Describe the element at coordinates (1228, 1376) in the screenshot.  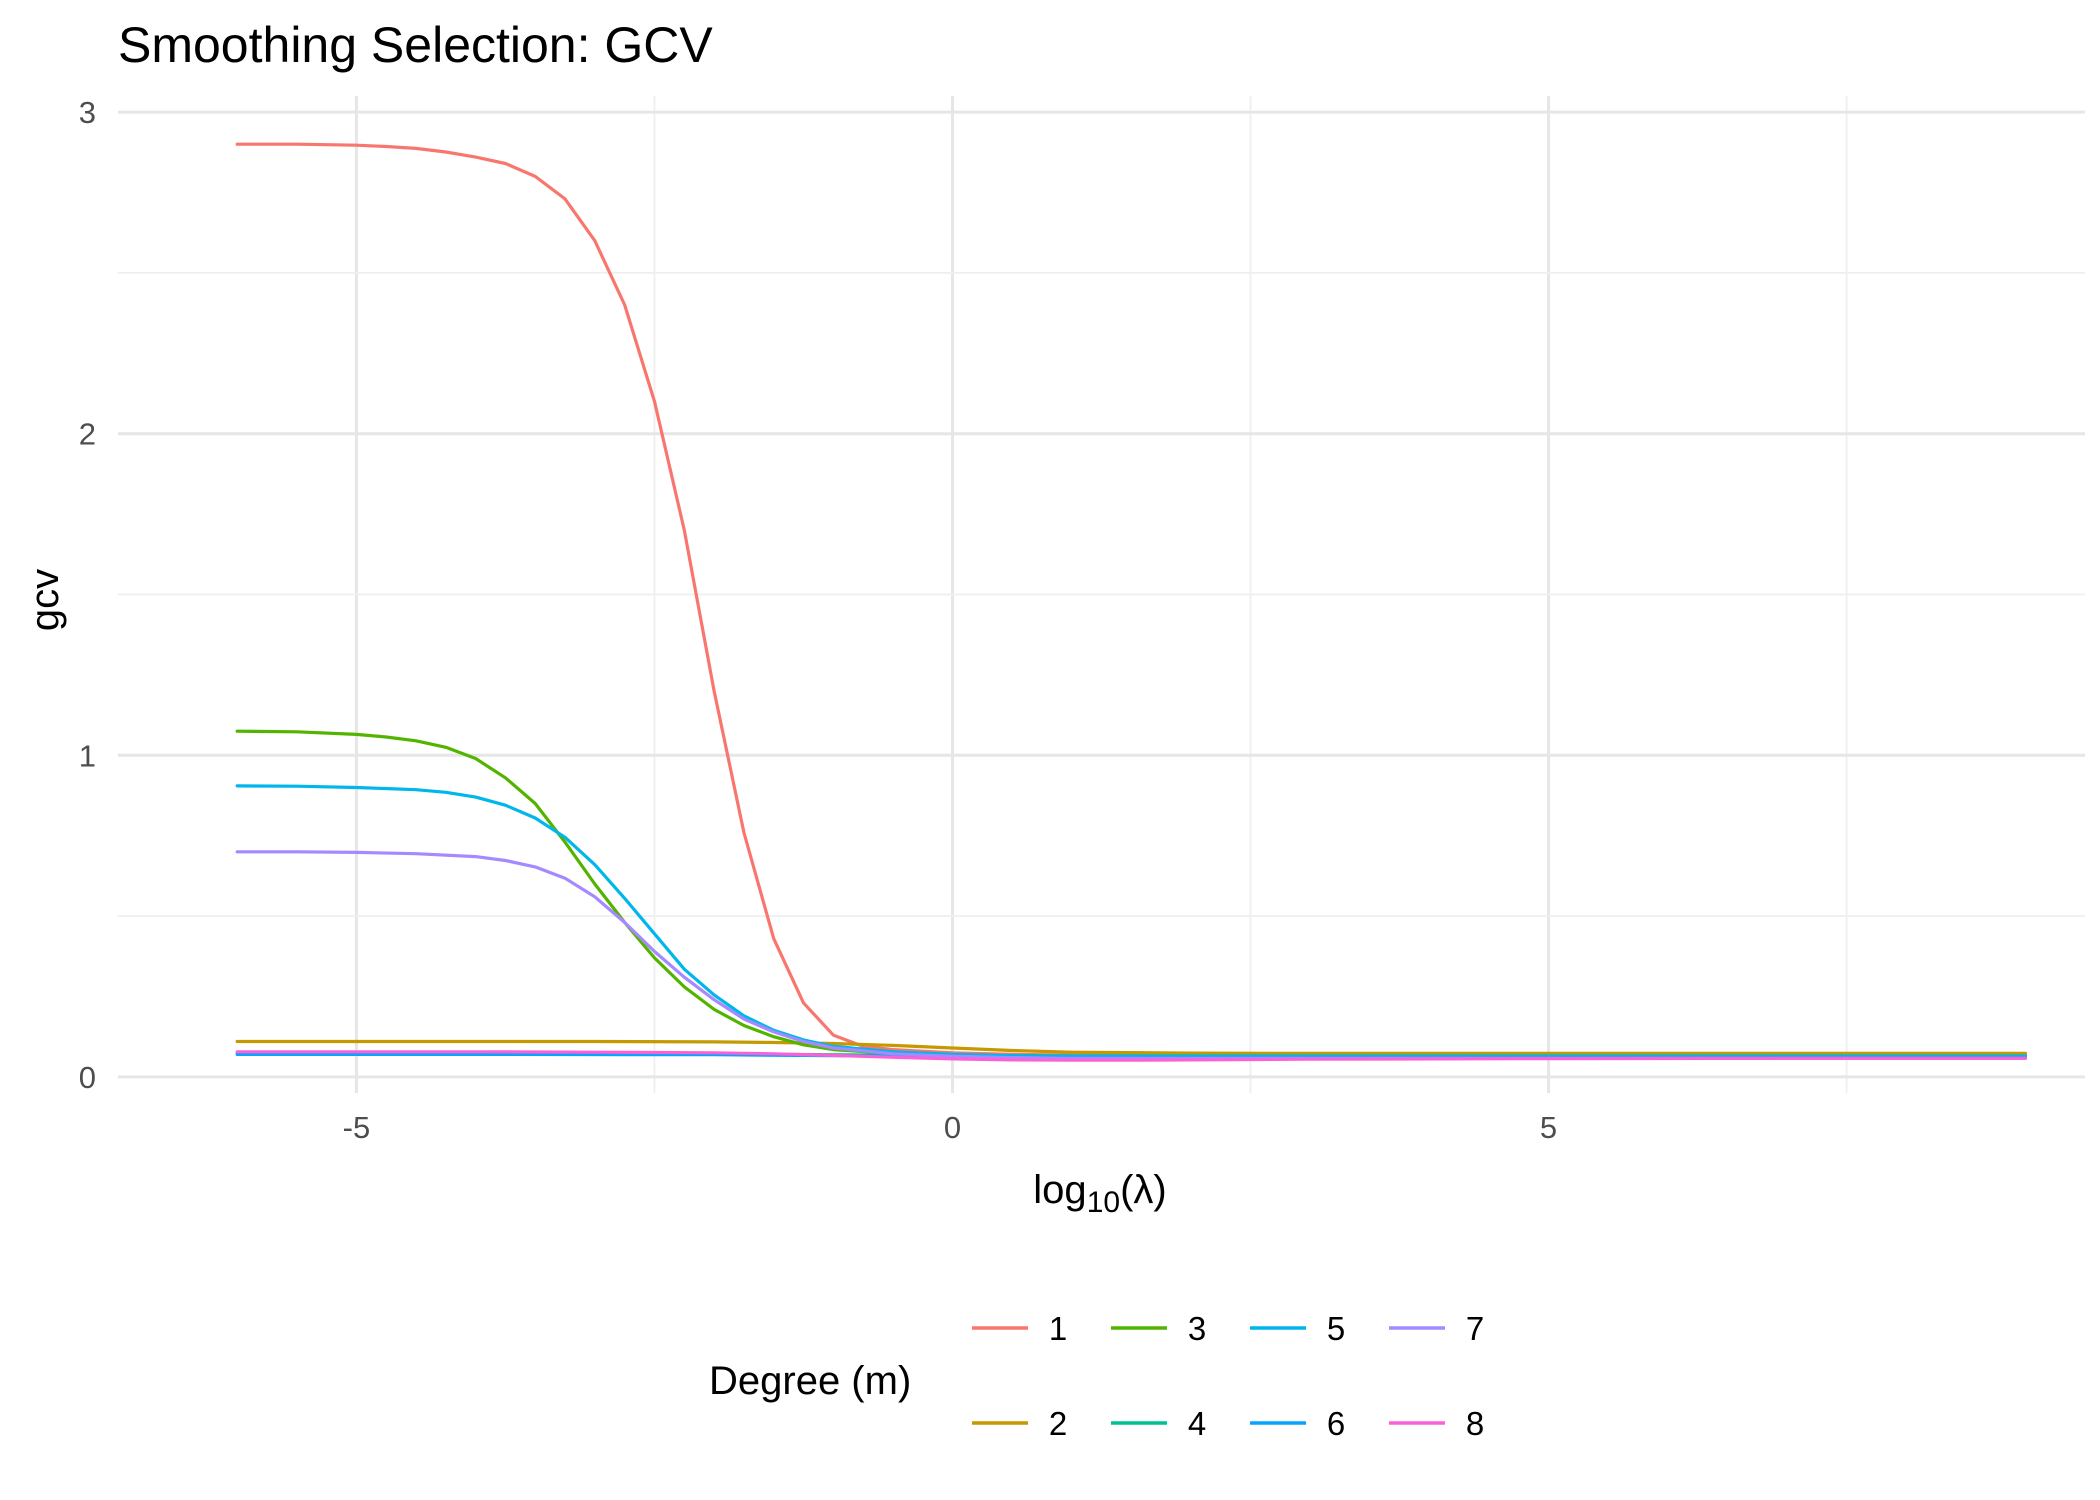
I see `legend: 1 2 3 4 5 6 7 8` at that location.